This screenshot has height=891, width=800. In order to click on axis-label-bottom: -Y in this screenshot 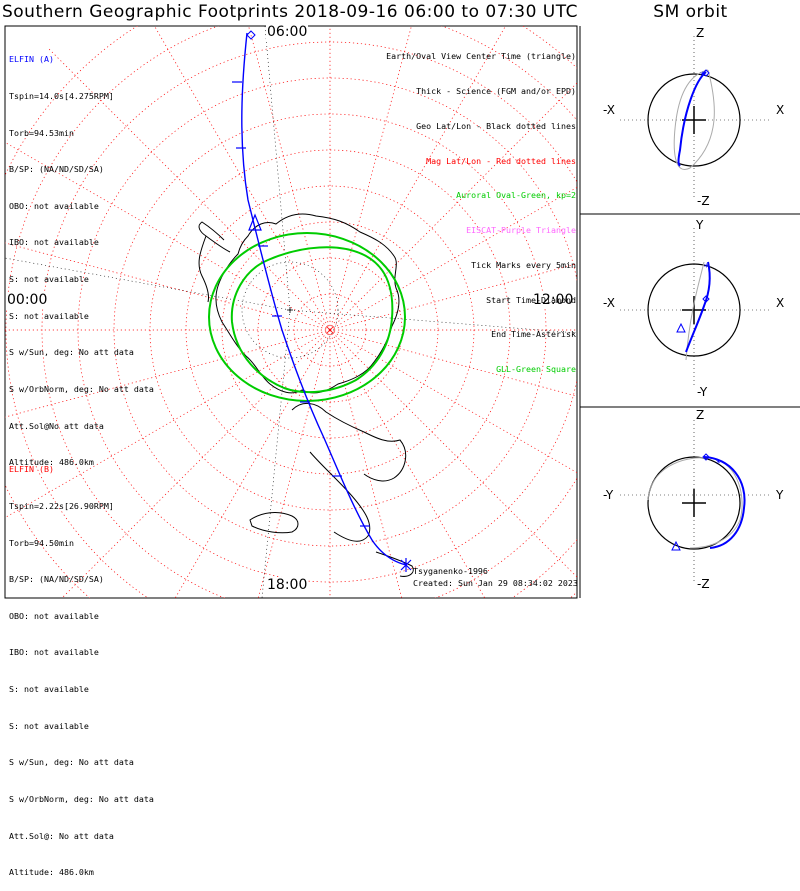, I will do `click(702, 392)`.